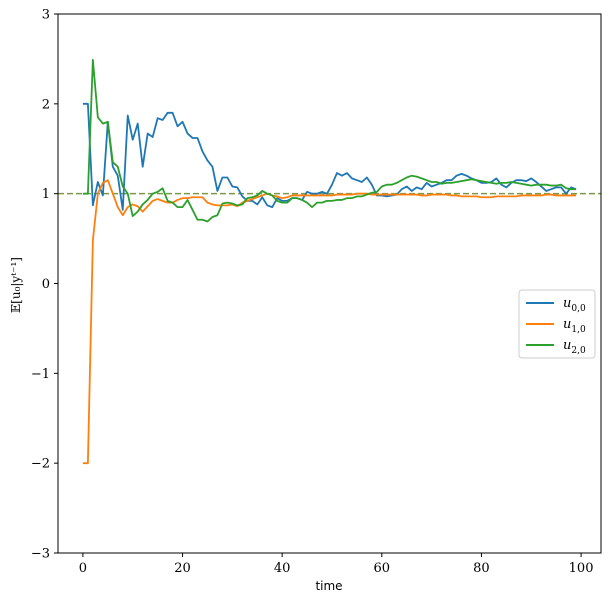 This screenshot has width=610, height=603. I want to click on y-tick-label: −3, so click(40, 554).